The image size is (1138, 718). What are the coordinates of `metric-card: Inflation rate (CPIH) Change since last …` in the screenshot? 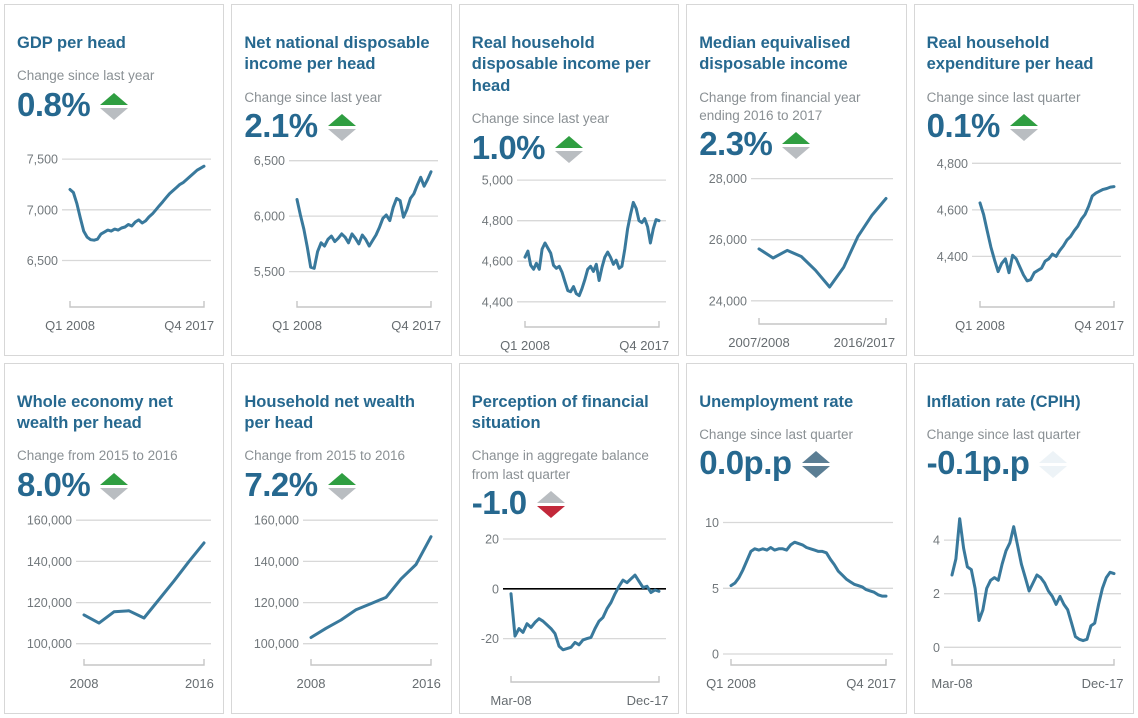 It's located at (1023, 538).